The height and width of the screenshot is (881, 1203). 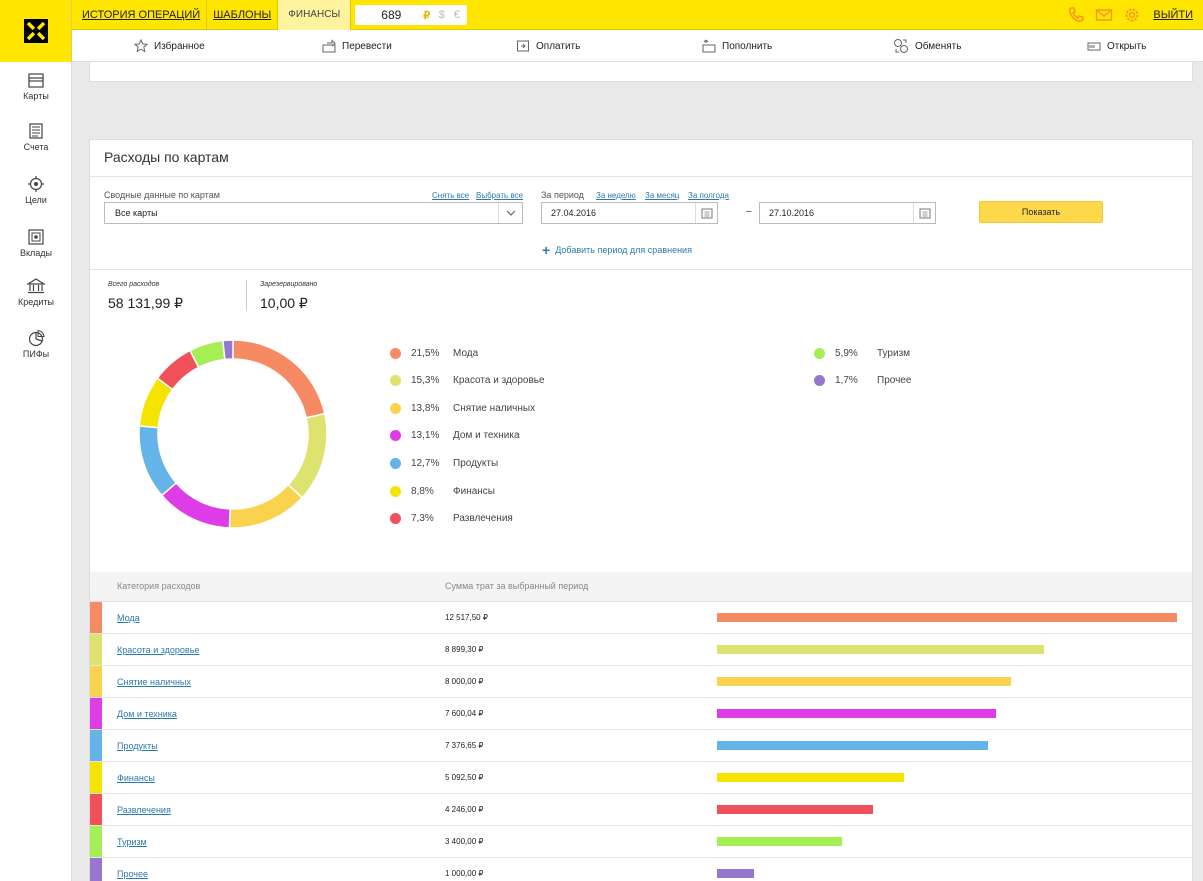 I want to click on sidebar-item-accounts: Счета, so click(x=36, y=137).